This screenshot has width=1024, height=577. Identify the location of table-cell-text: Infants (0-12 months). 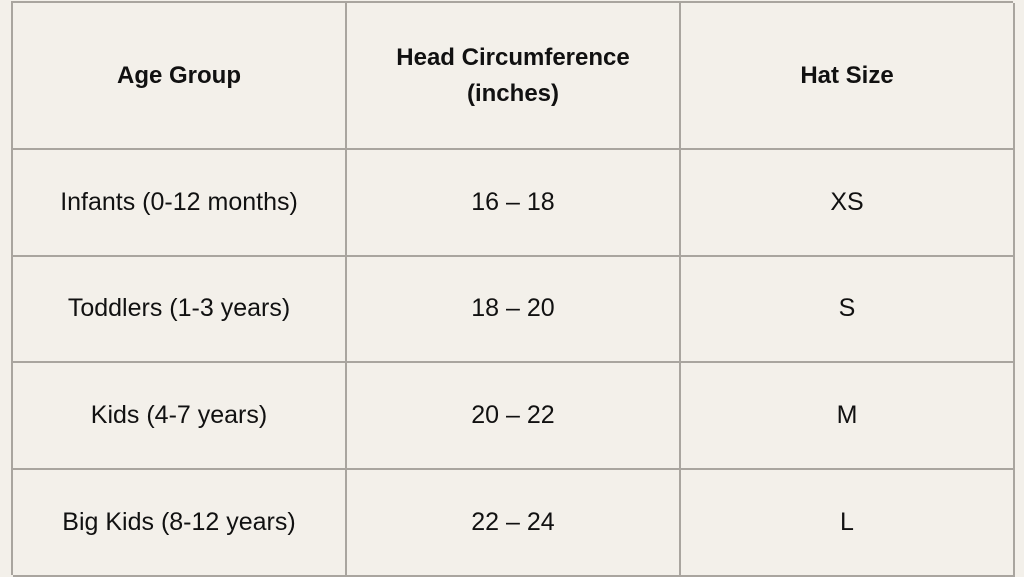
(179, 201).